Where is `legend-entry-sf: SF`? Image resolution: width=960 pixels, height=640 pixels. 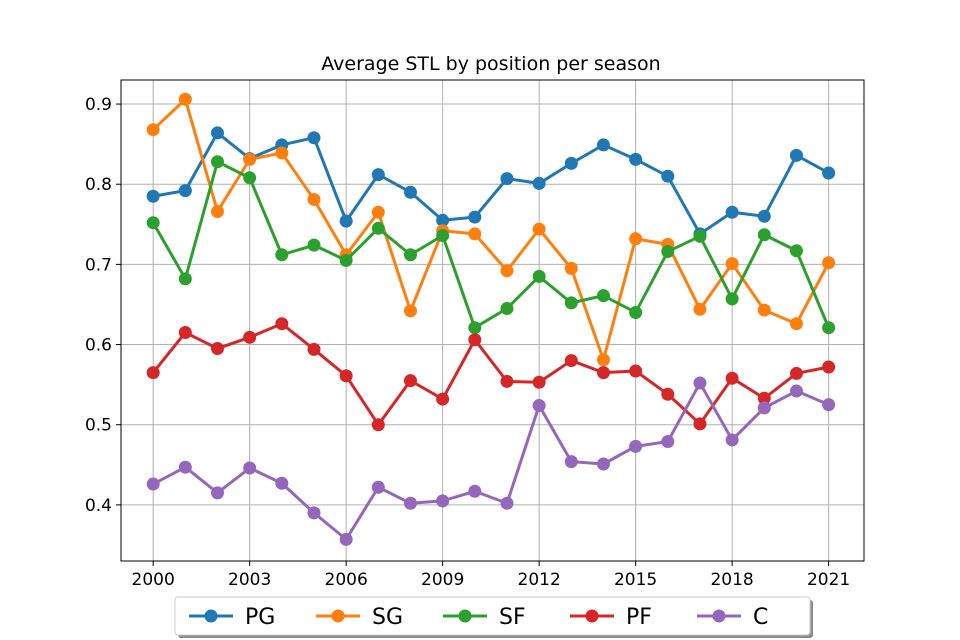
legend-entry-sf: SF is located at coordinates (484, 617).